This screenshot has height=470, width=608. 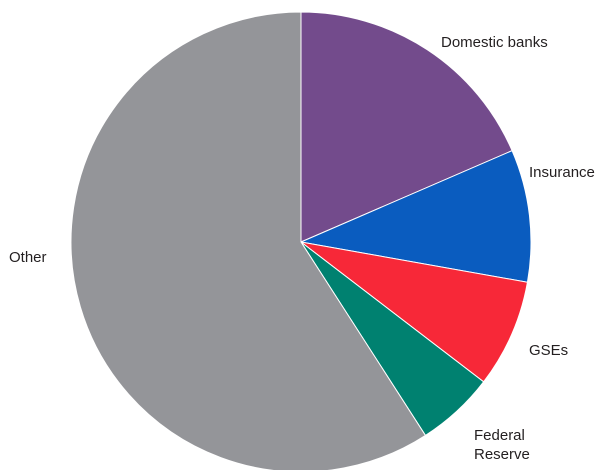 I want to click on pie-slice-gses, so click(x=414, y=312).